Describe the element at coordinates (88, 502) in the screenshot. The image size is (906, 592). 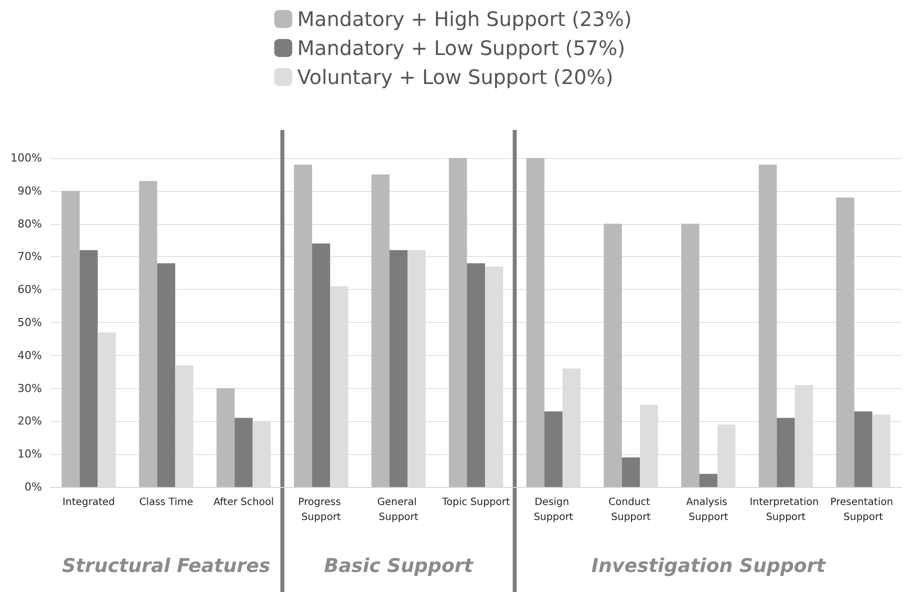
I see `x-tick-label: Integrated` at that location.